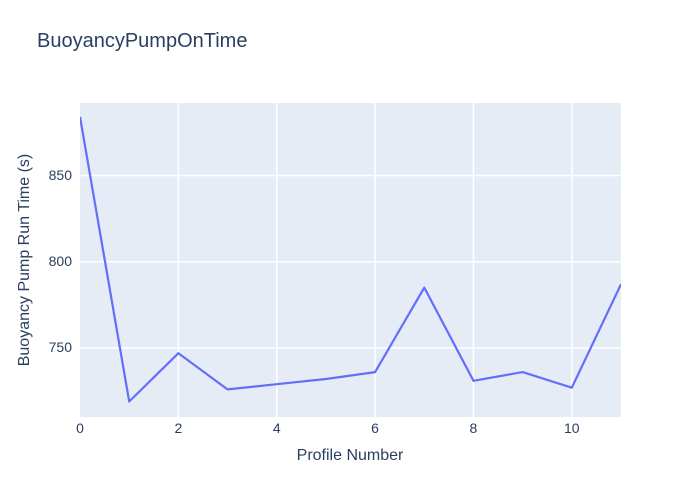 The height and width of the screenshot is (500, 700). What do you see at coordinates (178, 428) in the screenshot?
I see `x-tick-label: 2` at bounding box center [178, 428].